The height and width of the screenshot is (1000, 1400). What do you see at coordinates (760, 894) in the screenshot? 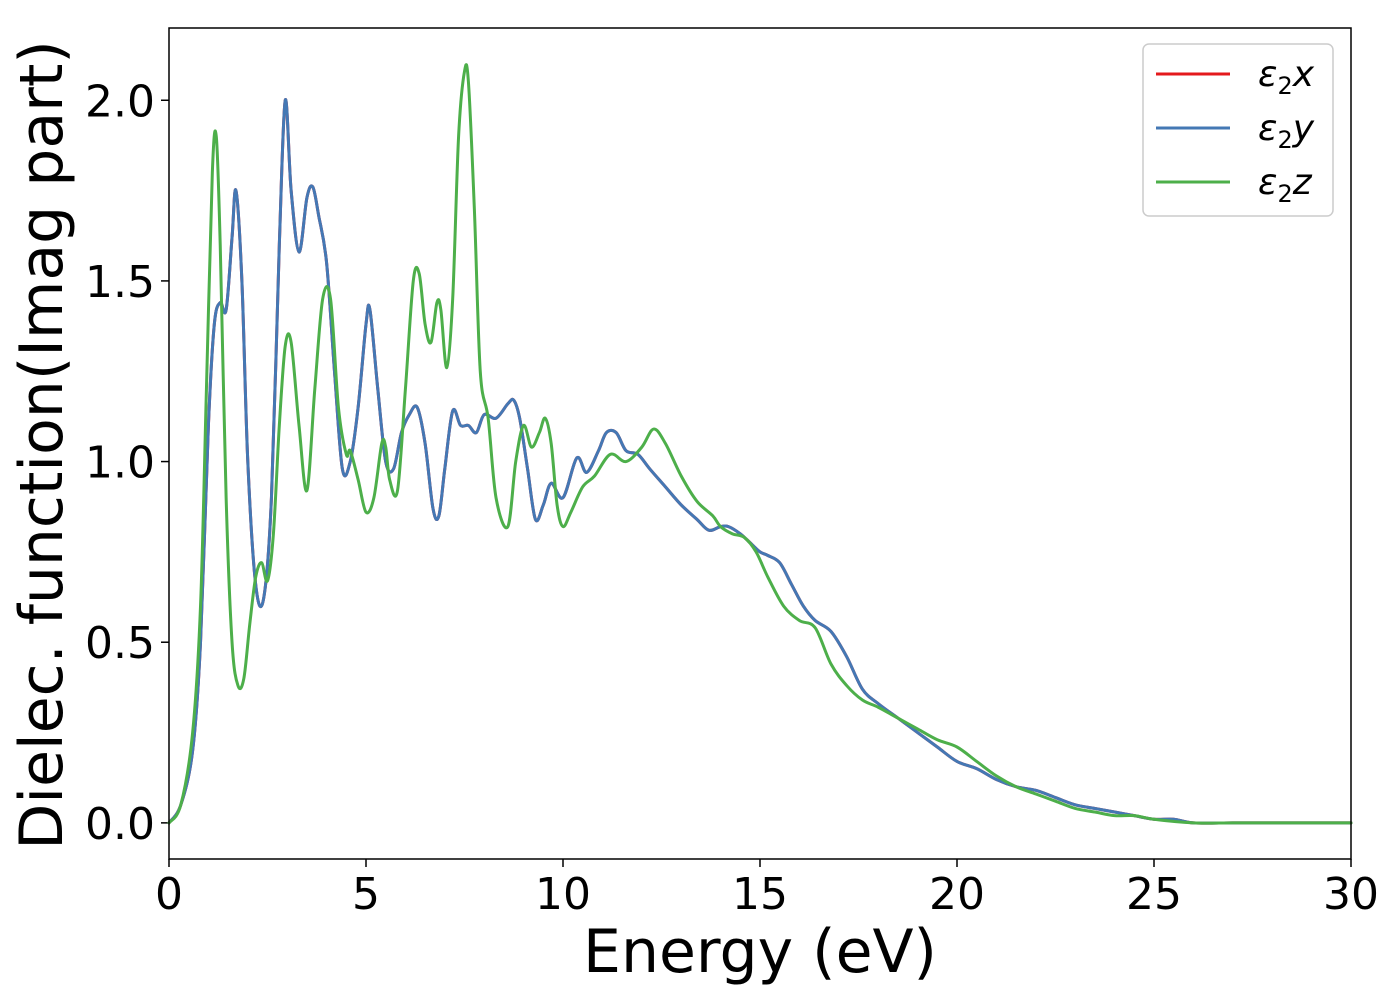
I see `x-tick-label: 15` at bounding box center [760, 894].